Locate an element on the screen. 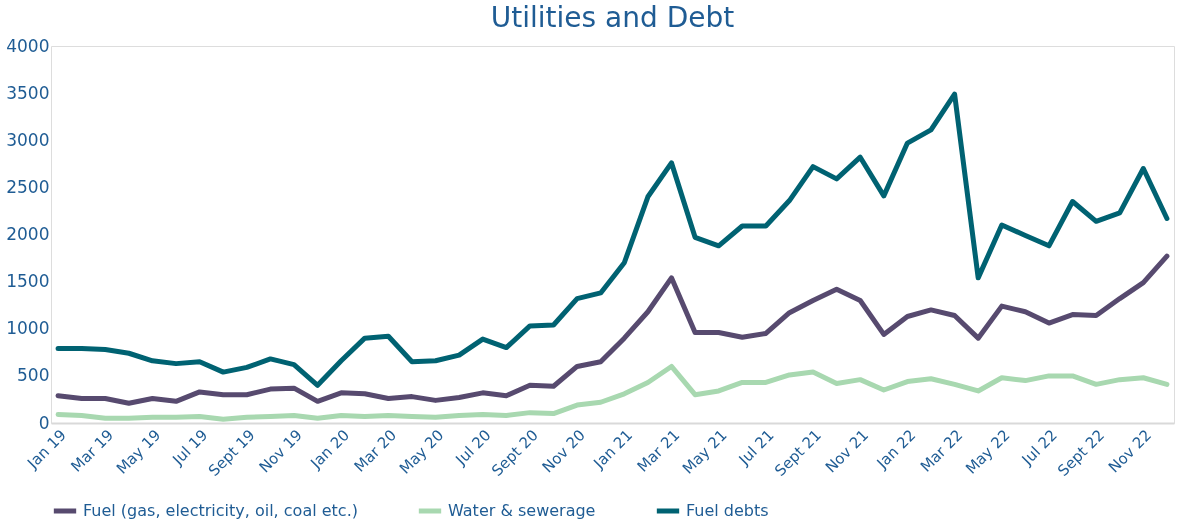 This screenshot has height=531, width=1188. legend-label: Water & sewerage is located at coordinates (522, 510).